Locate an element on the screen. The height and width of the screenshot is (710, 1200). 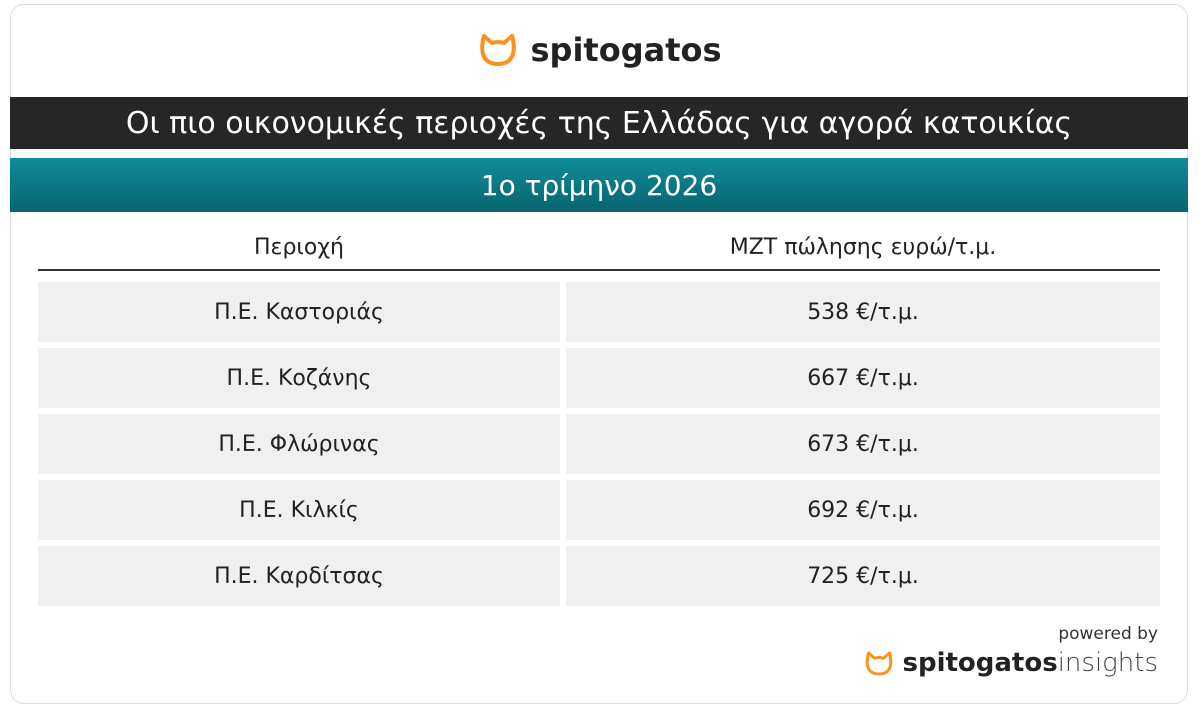
brand: spitogatos is located at coordinates (600, 50).